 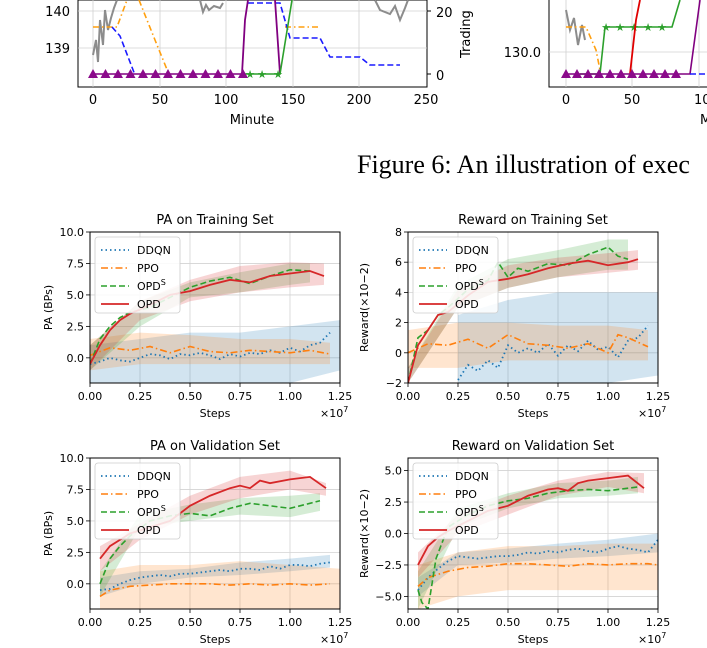 What do you see at coordinates (605, 64) in the screenshot?
I see `top-right-panel: ★ ★ ★ ★ ★ 130.0 0 50 100 M` at bounding box center [605, 64].